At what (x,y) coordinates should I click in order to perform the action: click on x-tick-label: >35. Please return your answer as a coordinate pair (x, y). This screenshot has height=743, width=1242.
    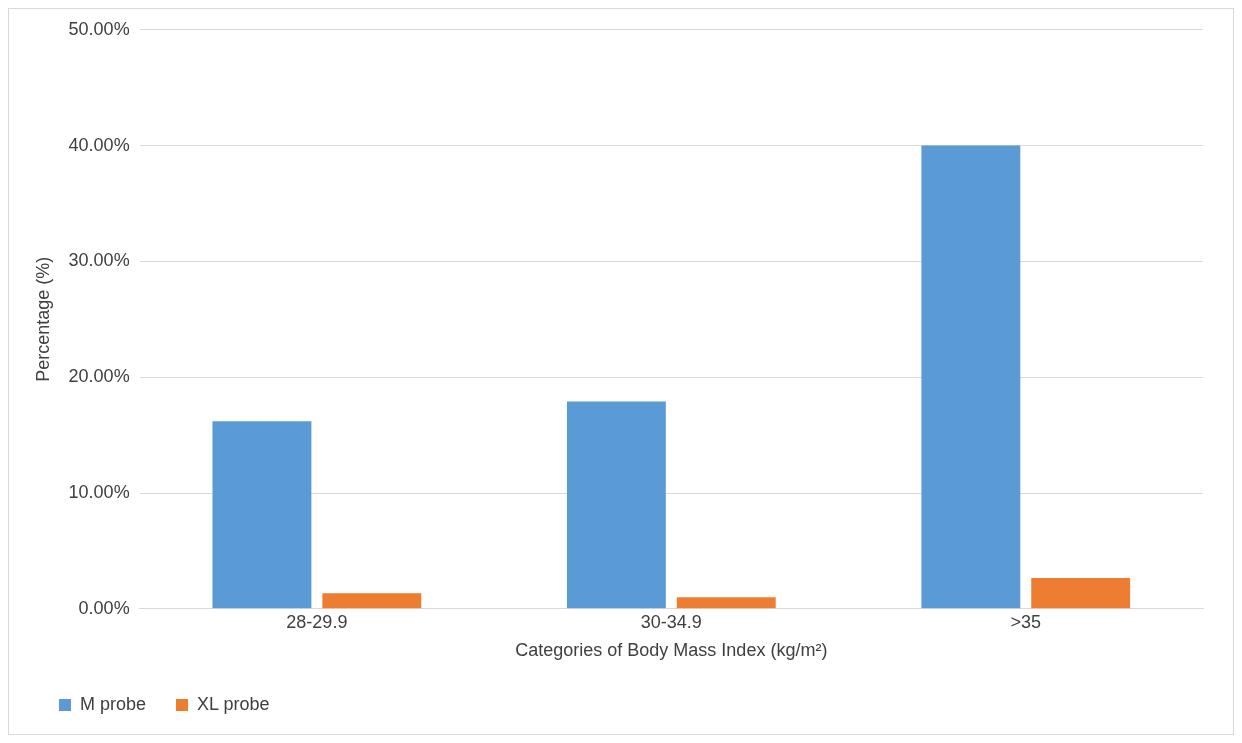
    Looking at the image, I should click on (1026, 621).